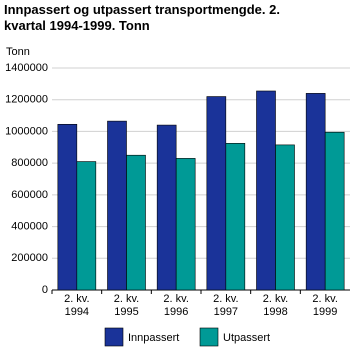 The width and height of the screenshot is (362, 361). Describe the element at coordinates (29, 258) in the screenshot. I see `y-tick-label: 200000` at that location.